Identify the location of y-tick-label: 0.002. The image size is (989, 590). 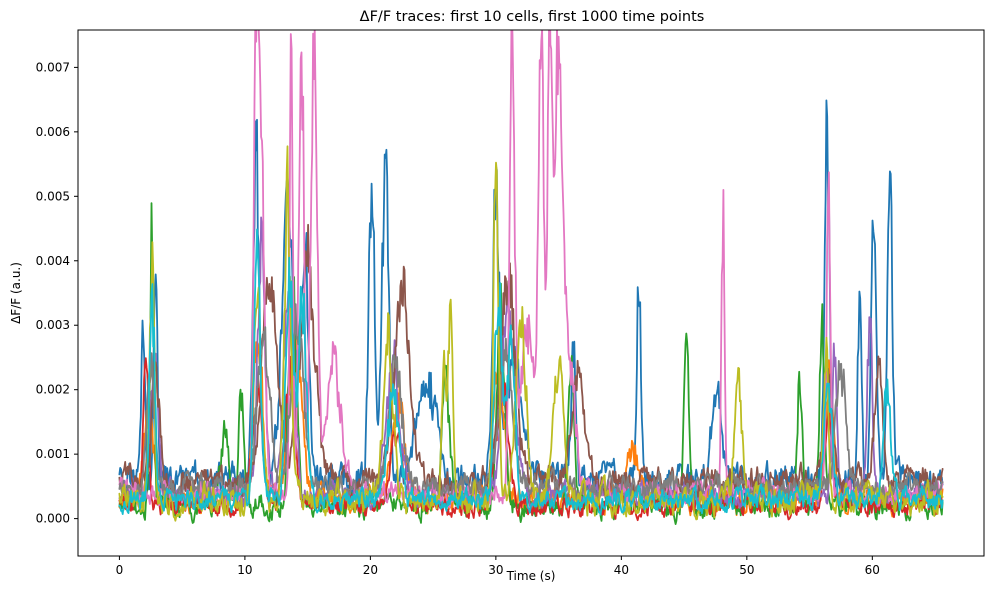
(53, 390).